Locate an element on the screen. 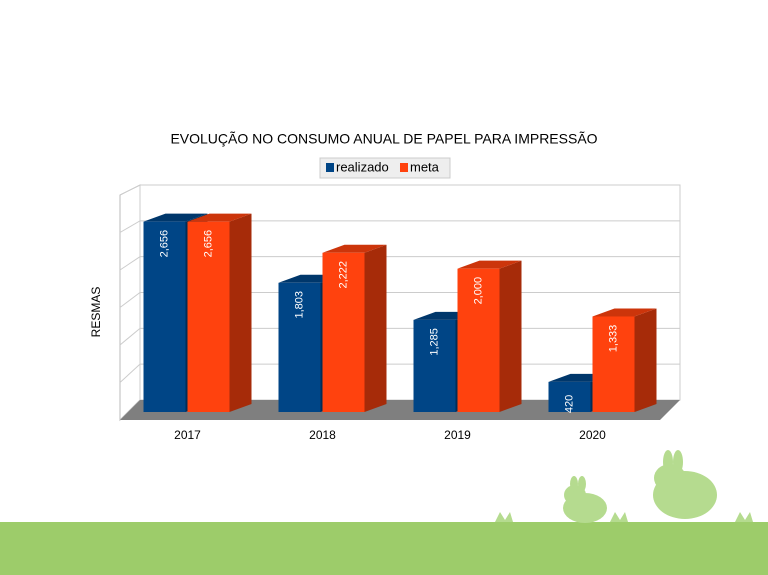 The width and height of the screenshot is (768, 575). legend-box is located at coordinates (385, 168).